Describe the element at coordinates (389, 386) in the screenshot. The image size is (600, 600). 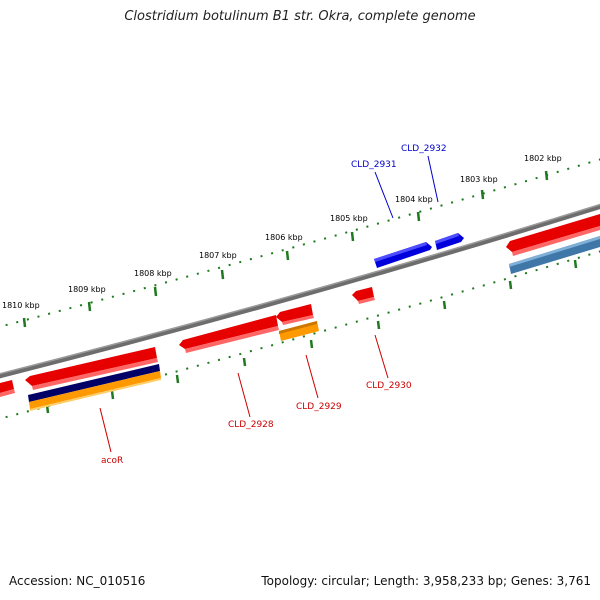
I see `gene-label-cld-2930: CLD_2930` at that location.